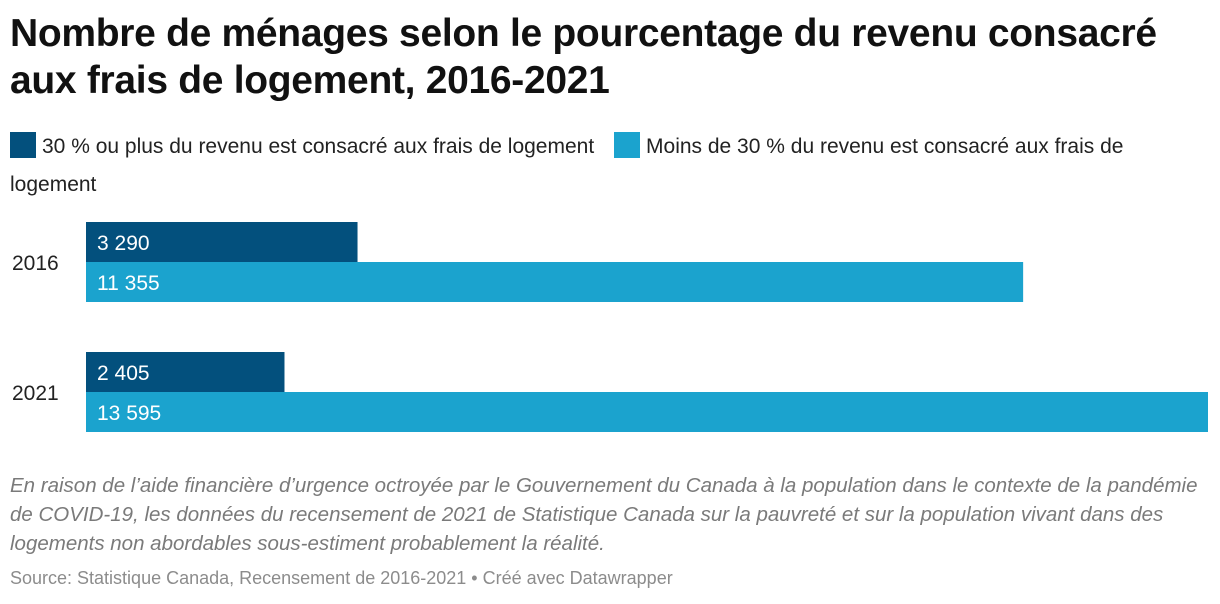 The height and width of the screenshot is (604, 1220). I want to click on bar-value-label-2016-series-2: 11 355, so click(128, 283).